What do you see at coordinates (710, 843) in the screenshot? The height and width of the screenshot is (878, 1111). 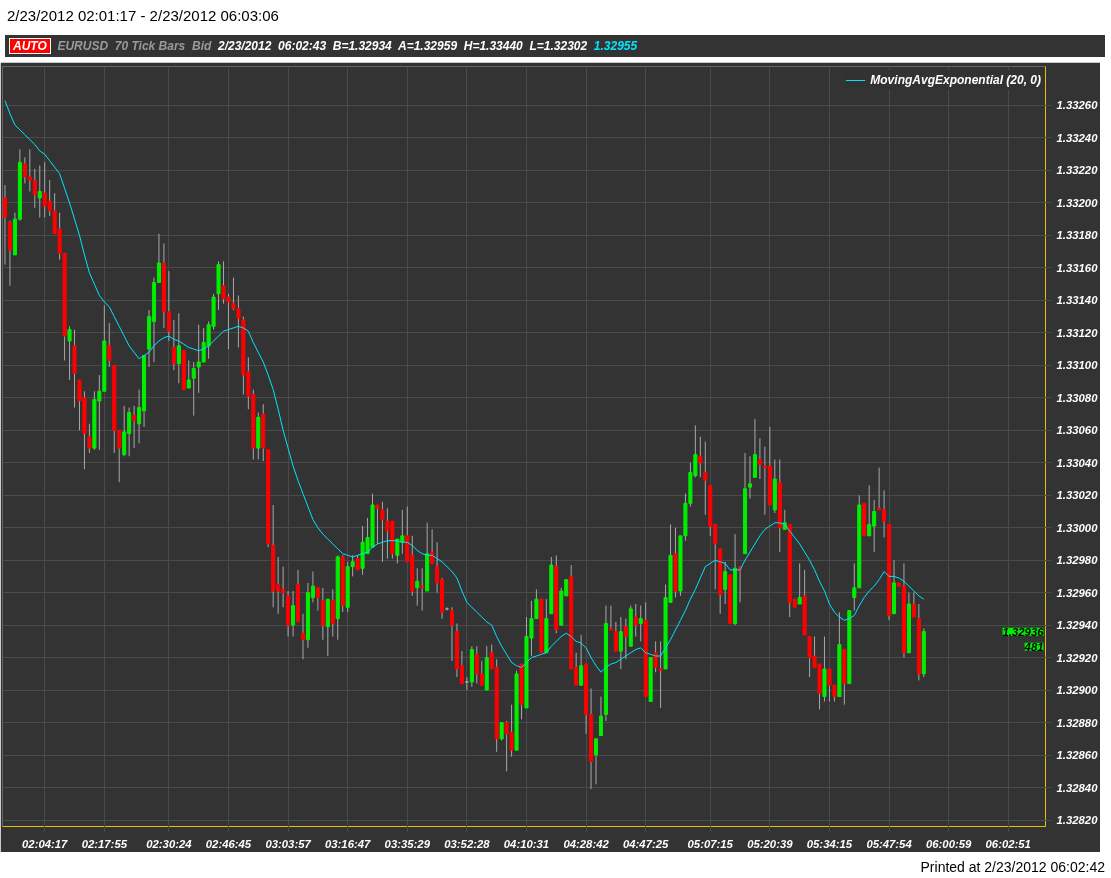 I see `x-tick-label: 05:07:15` at bounding box center [710, 843].